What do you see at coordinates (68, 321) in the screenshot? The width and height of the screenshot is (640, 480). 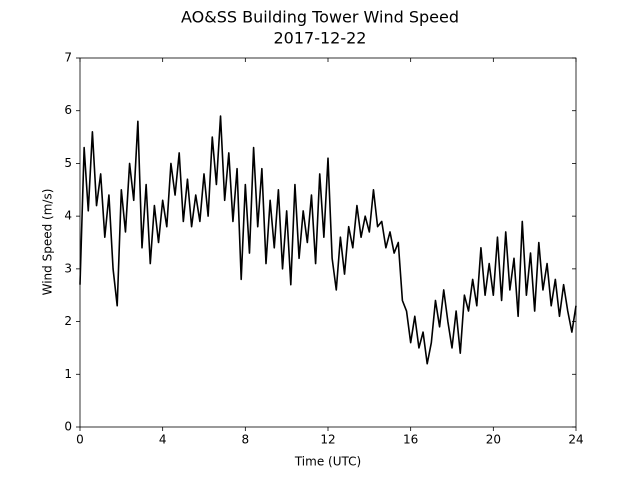 I see `y-tick-label: 2` at bounding box center [68, 321].